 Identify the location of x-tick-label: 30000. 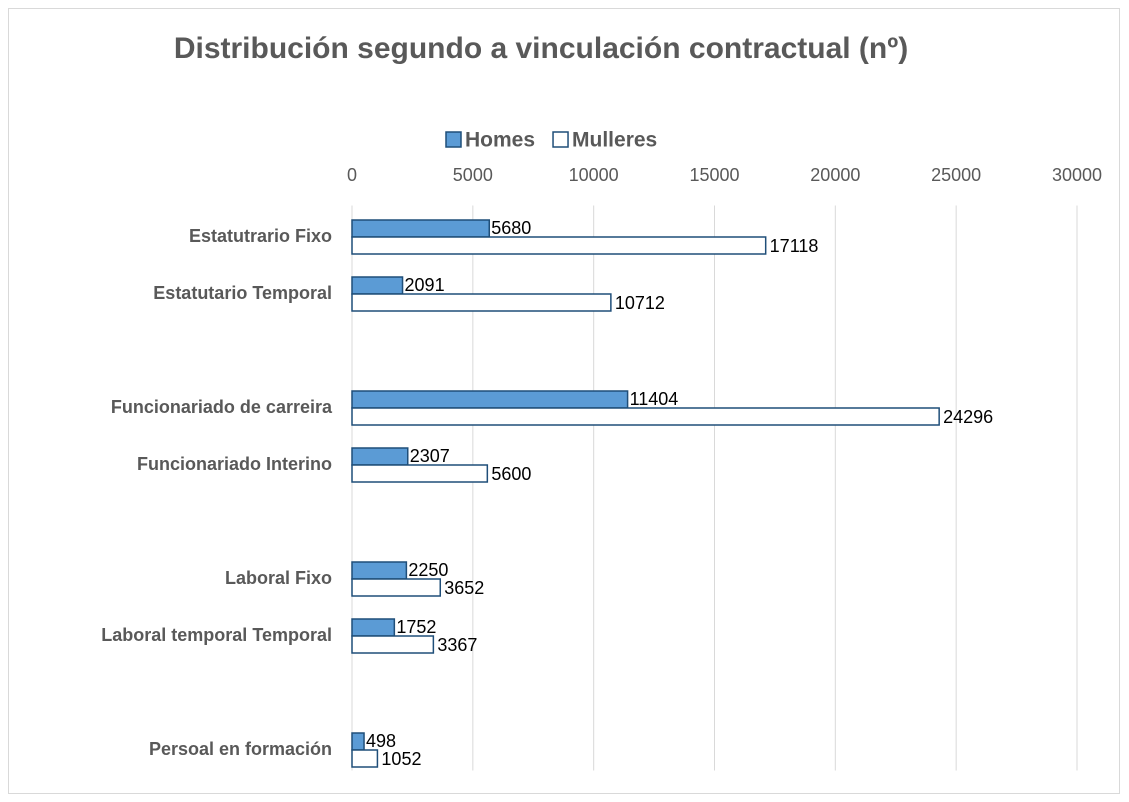
(1077, 175).